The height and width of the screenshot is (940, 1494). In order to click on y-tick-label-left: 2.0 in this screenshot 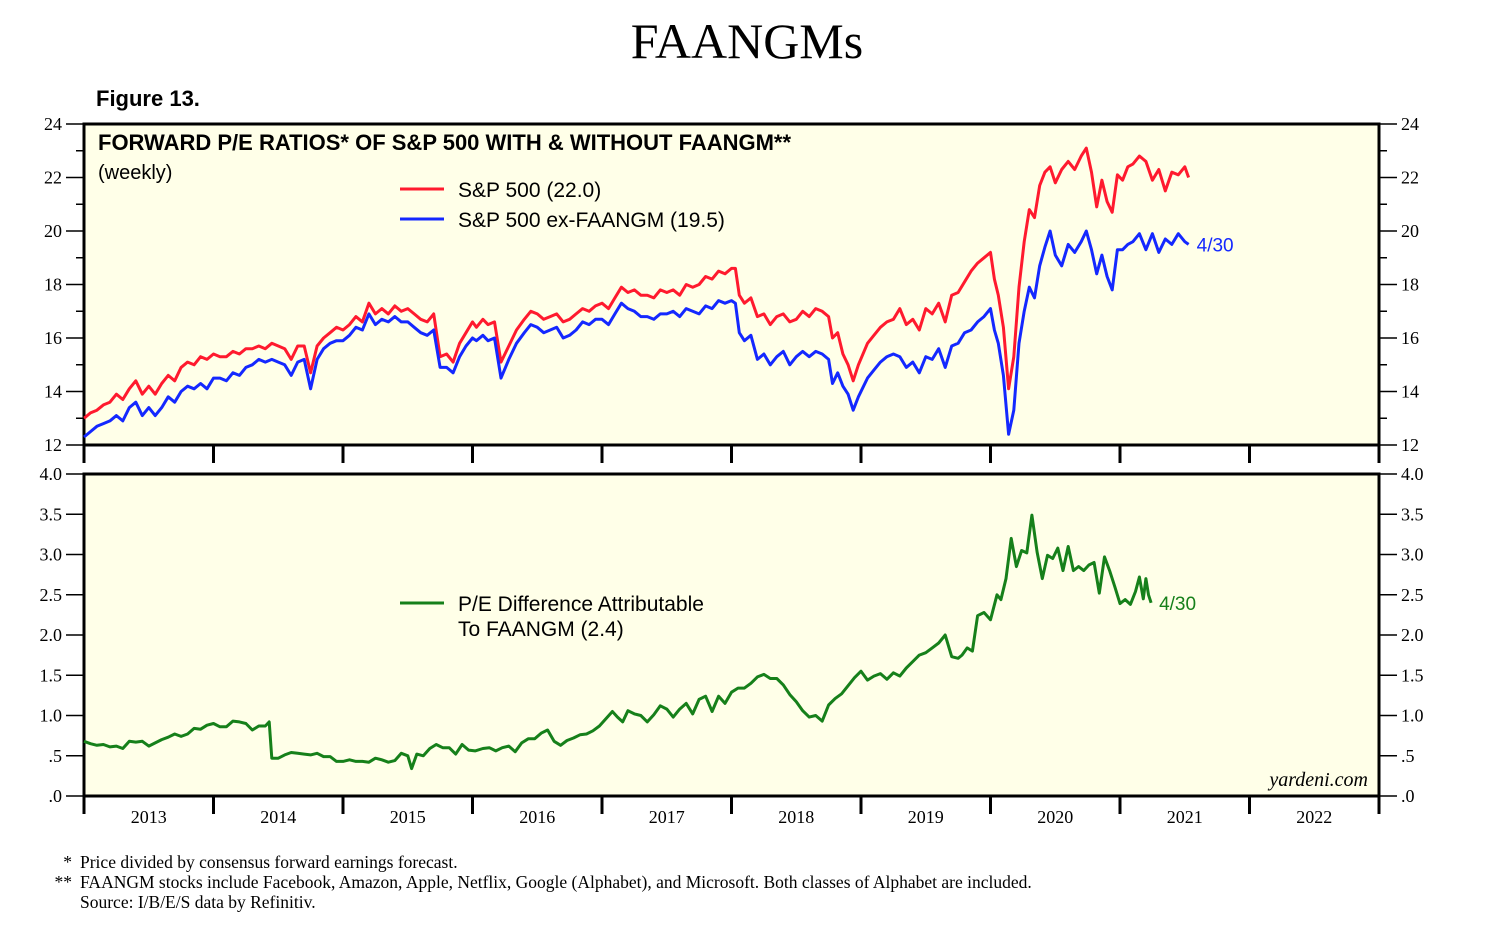, I will do `click(51, 635)`.